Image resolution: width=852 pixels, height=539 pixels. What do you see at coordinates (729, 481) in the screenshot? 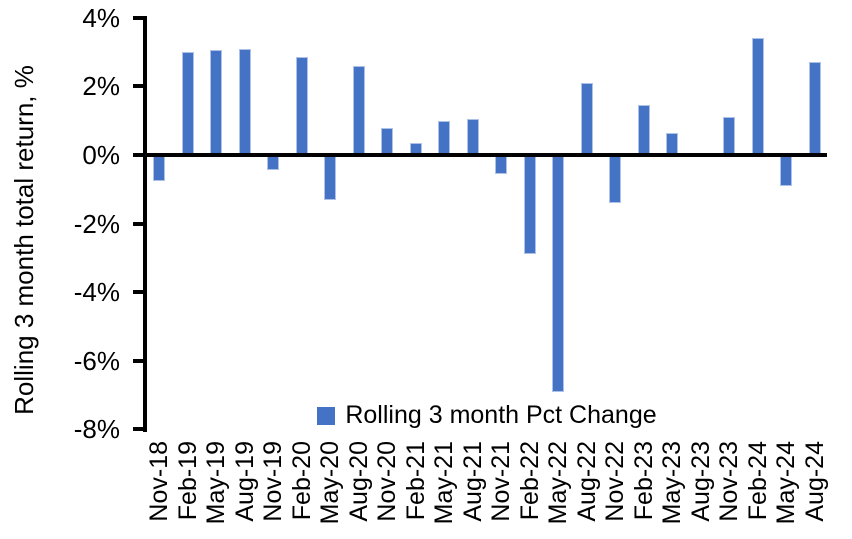
I see `x-label-nov-23: Nov-23` at bounding box center [729, 481].